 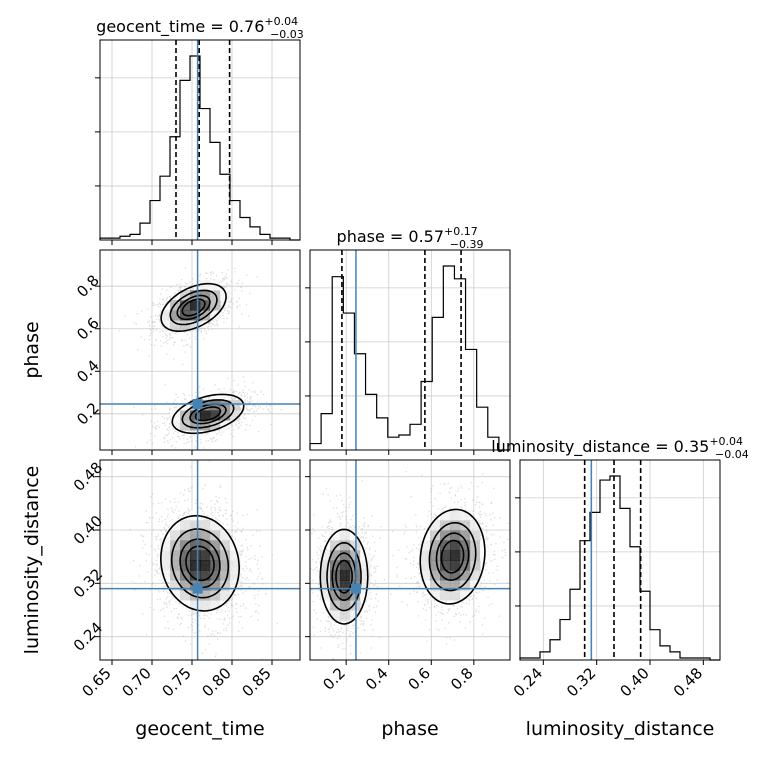 I want to click on x-tick-label-phase: 0.8, so click(x=462, y=679).